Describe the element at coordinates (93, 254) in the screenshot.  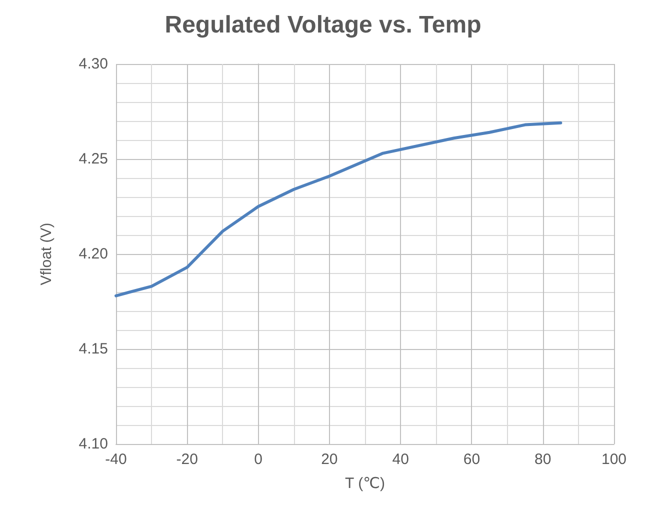
I see `y-tick-label: 4.20` at that location.